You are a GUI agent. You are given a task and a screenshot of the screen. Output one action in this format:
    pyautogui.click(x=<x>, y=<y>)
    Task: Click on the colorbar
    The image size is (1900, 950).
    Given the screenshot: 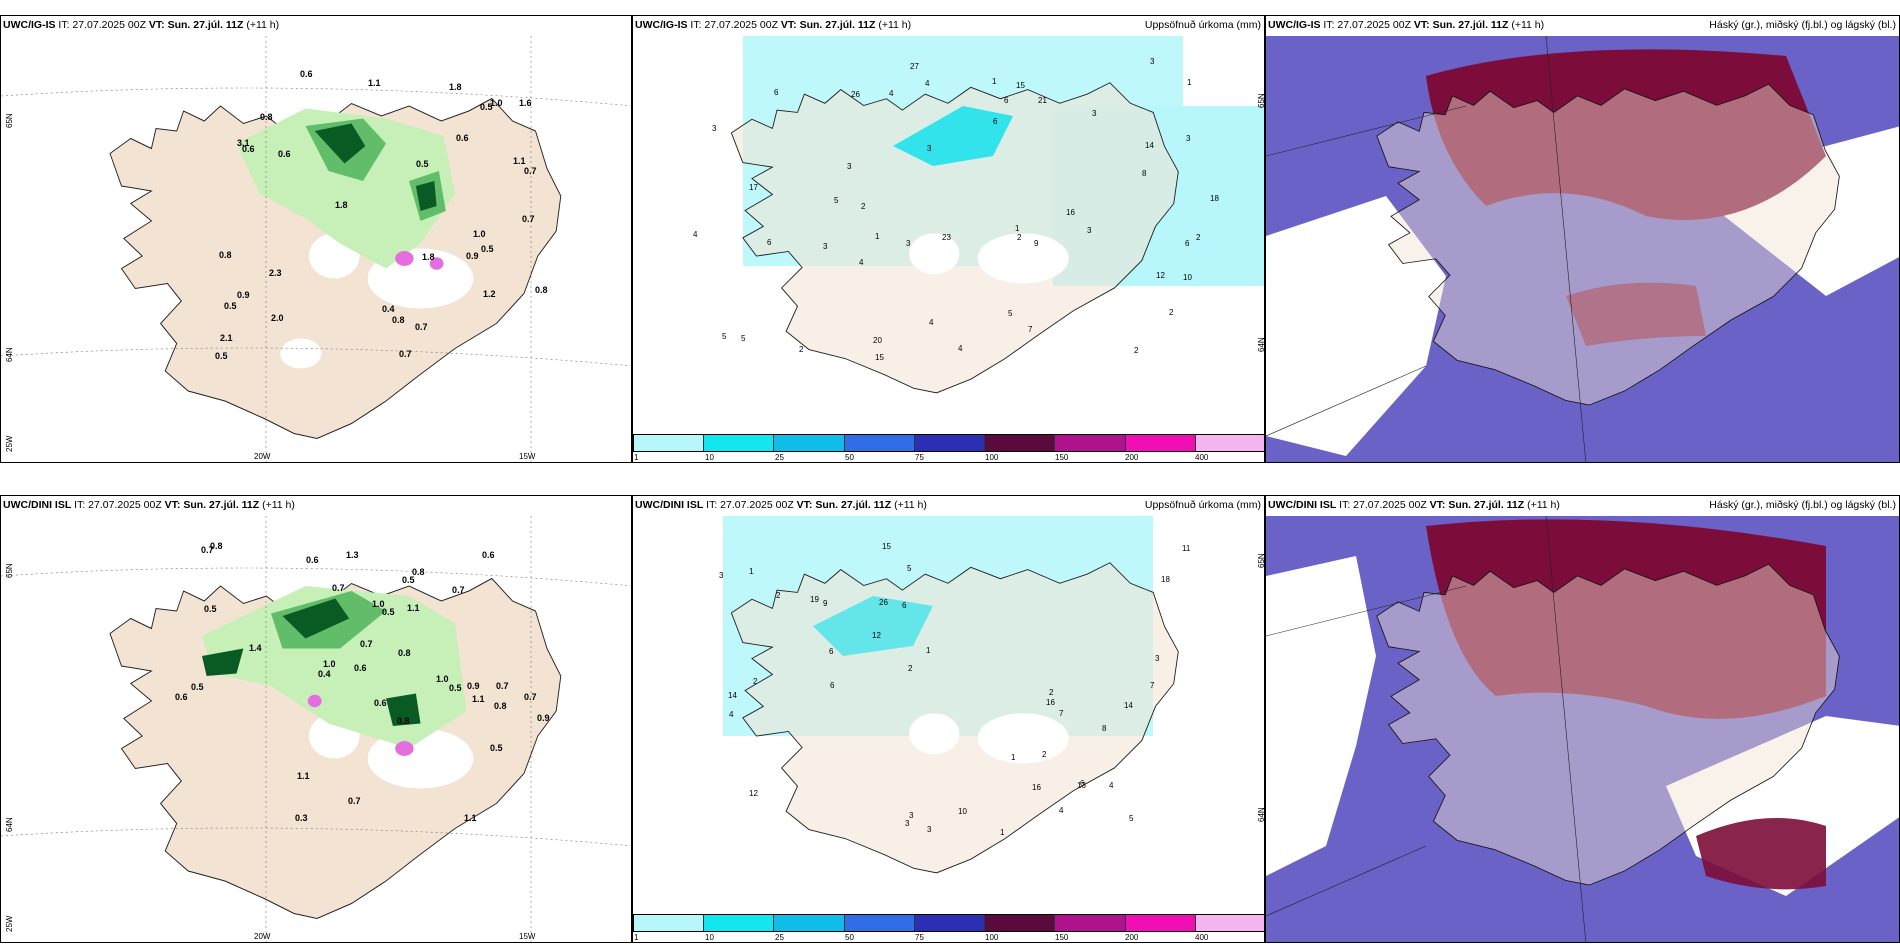 What is the action you would take?
    pyautogui.click(x=948, y=923)
    